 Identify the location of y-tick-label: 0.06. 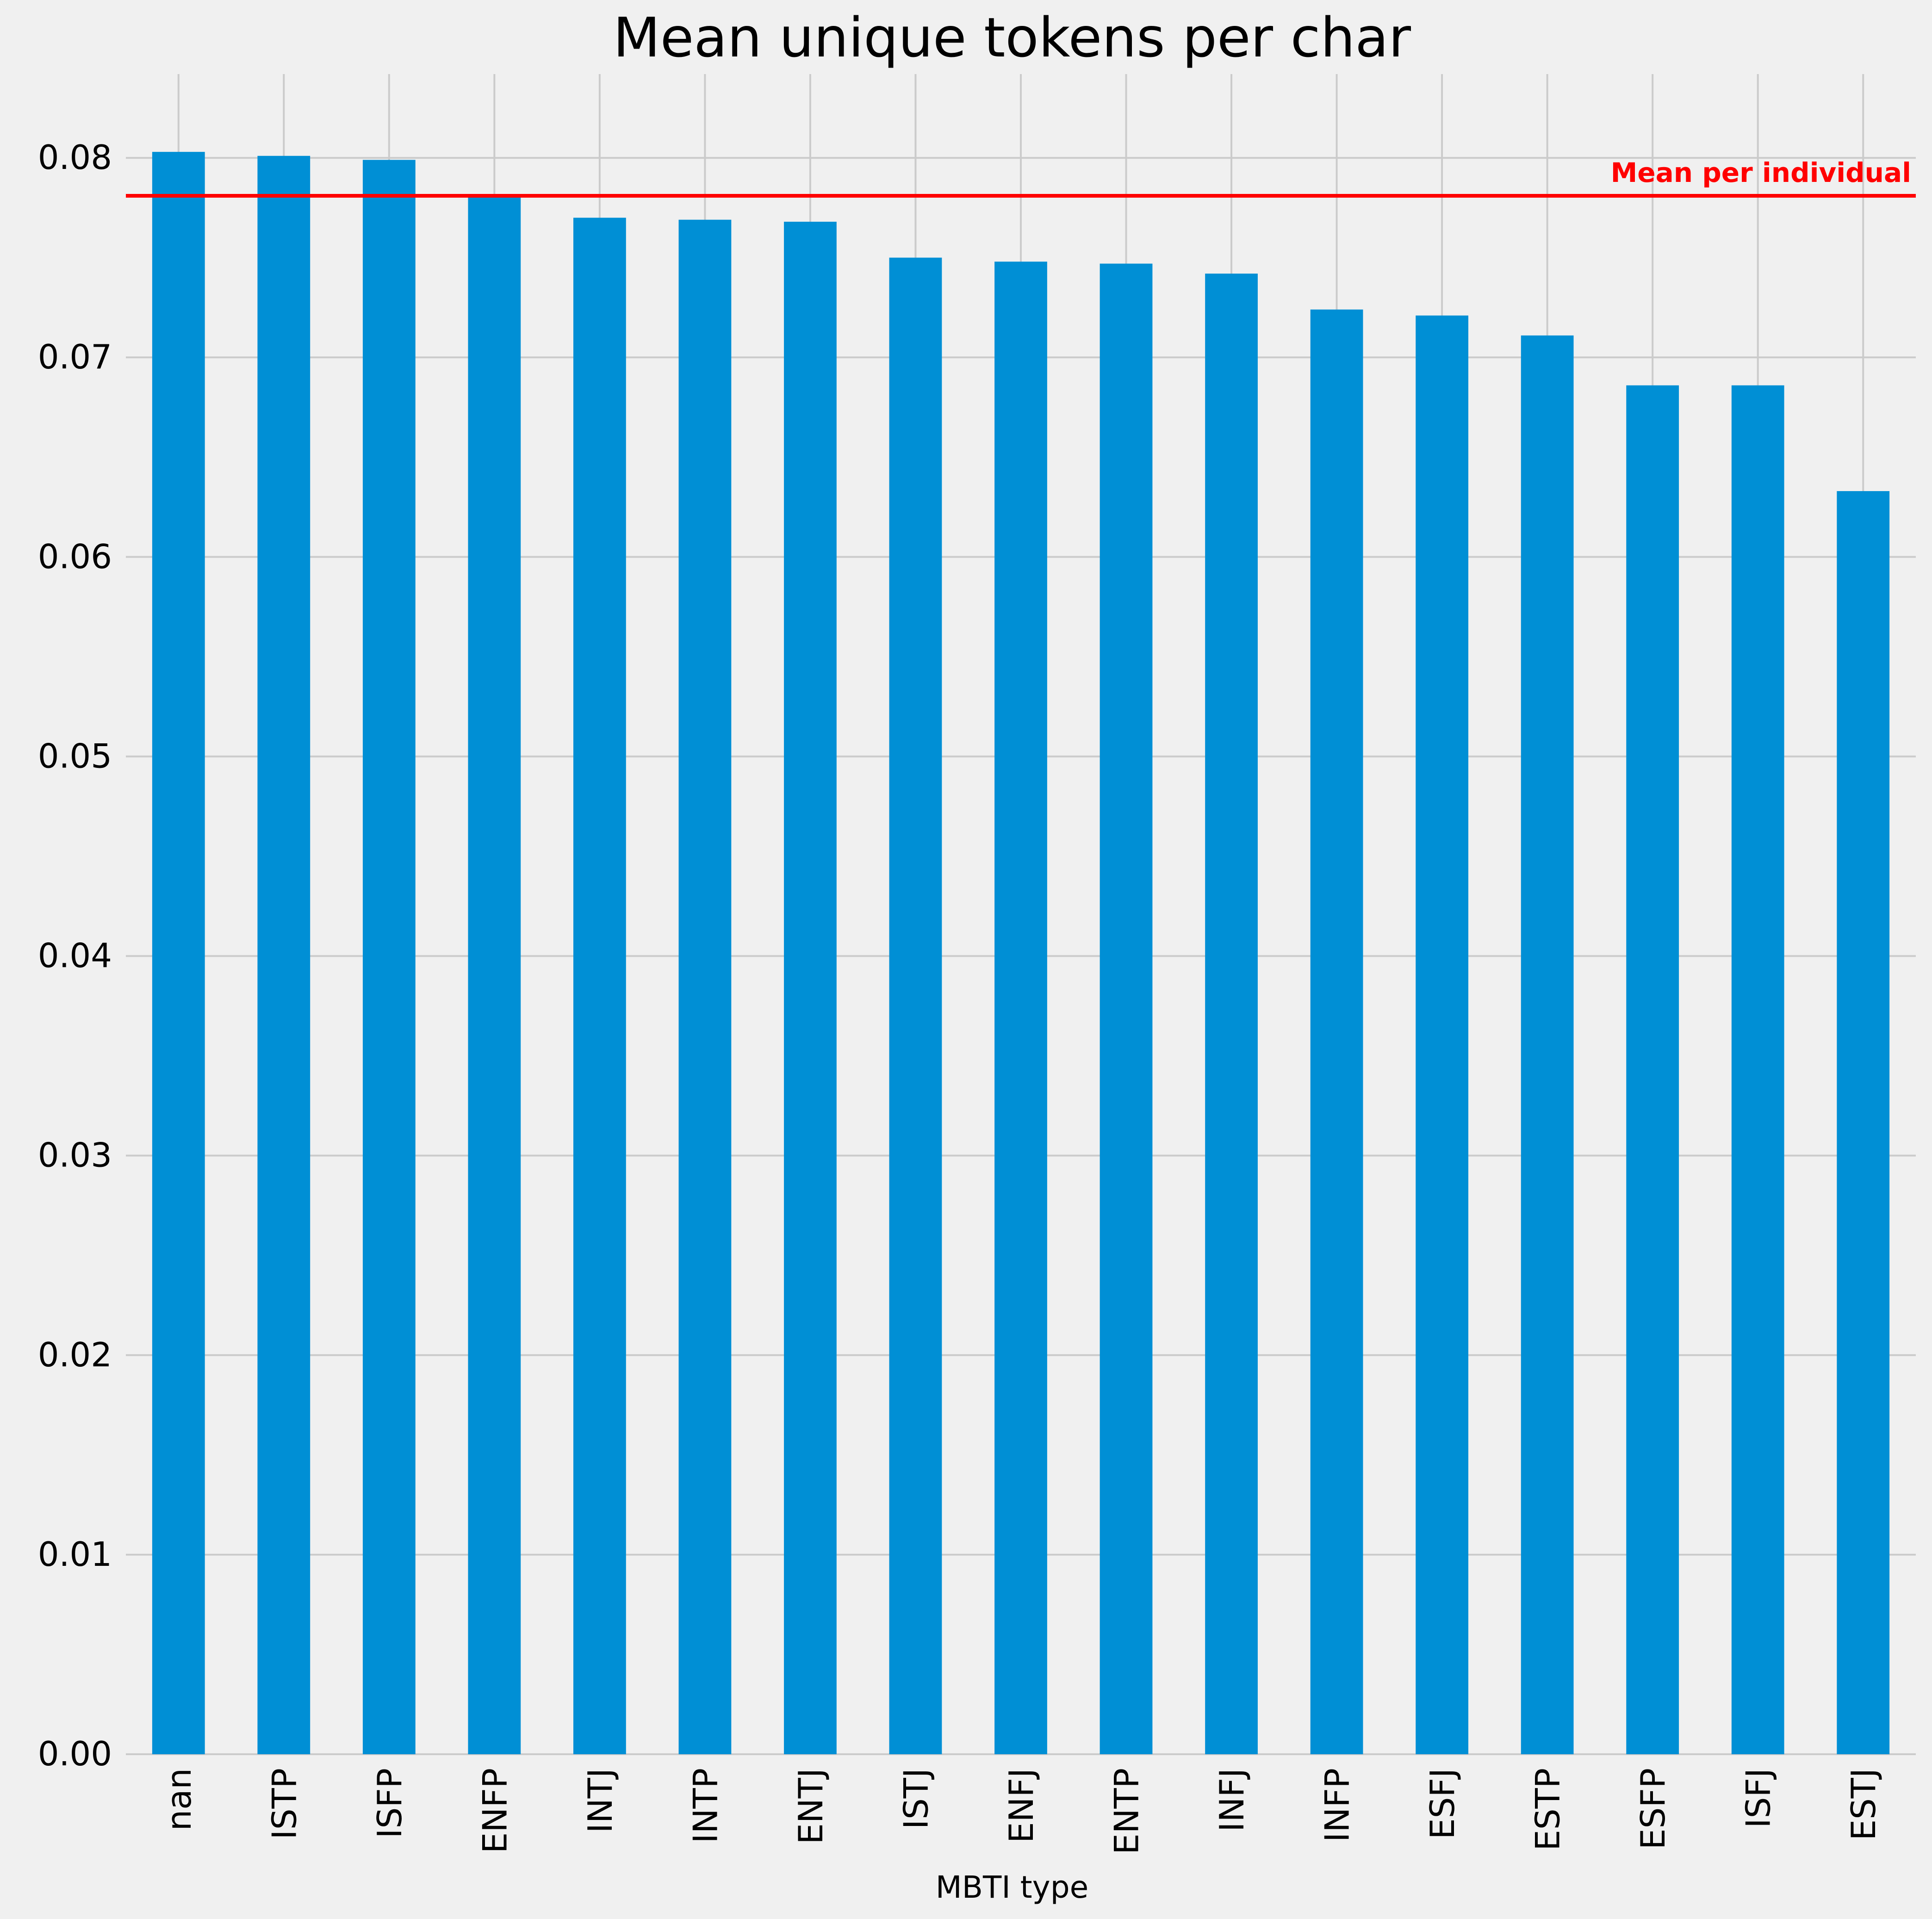
(75, 556).